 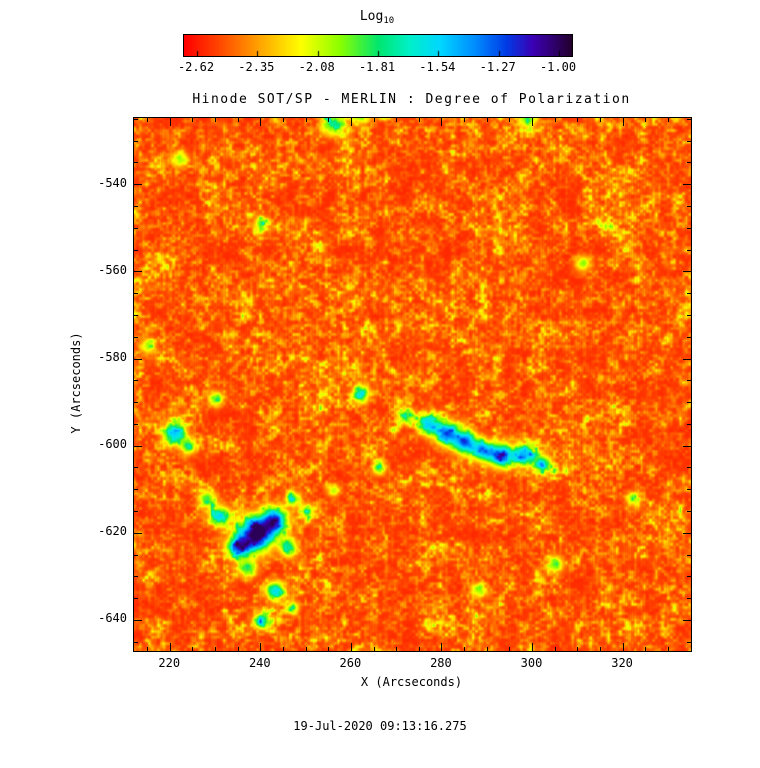 I want to click on colorbar-tick-label: -2.08, so click(x=316, y=67).